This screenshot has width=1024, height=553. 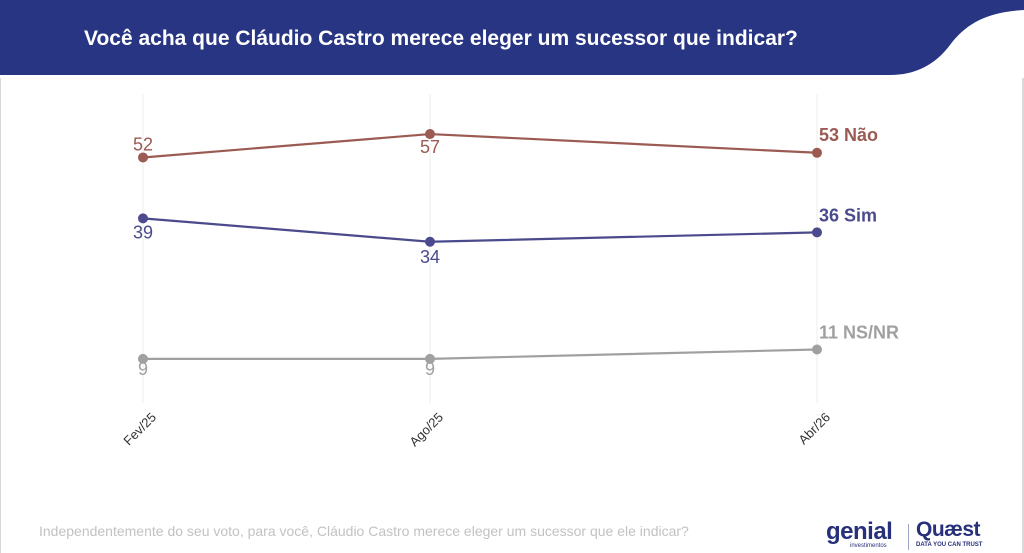 I want to click on quaest-logo-tagline: DATA YOU CAN TRUST, so click(x=949, y=545).